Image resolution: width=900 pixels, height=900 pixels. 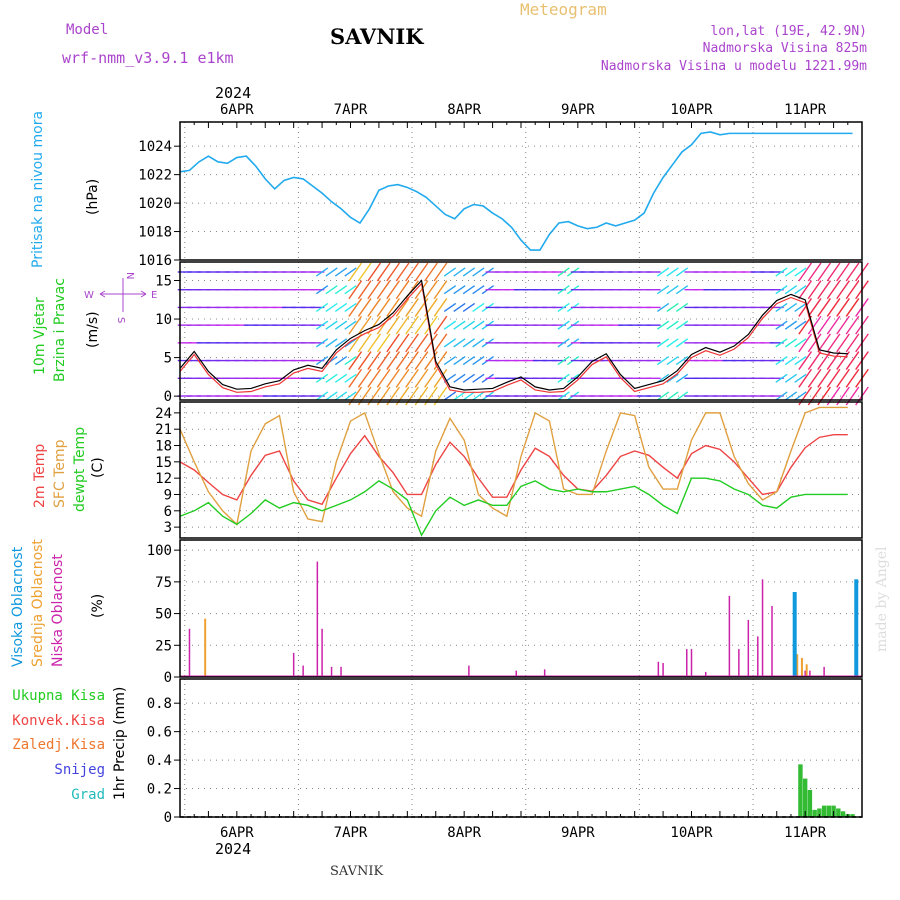 What do you see at coordinates (785, 48) in the screenshot?
I see `station-elevation: Nadmorska Visina 825m` at bounding box center [785, 48].